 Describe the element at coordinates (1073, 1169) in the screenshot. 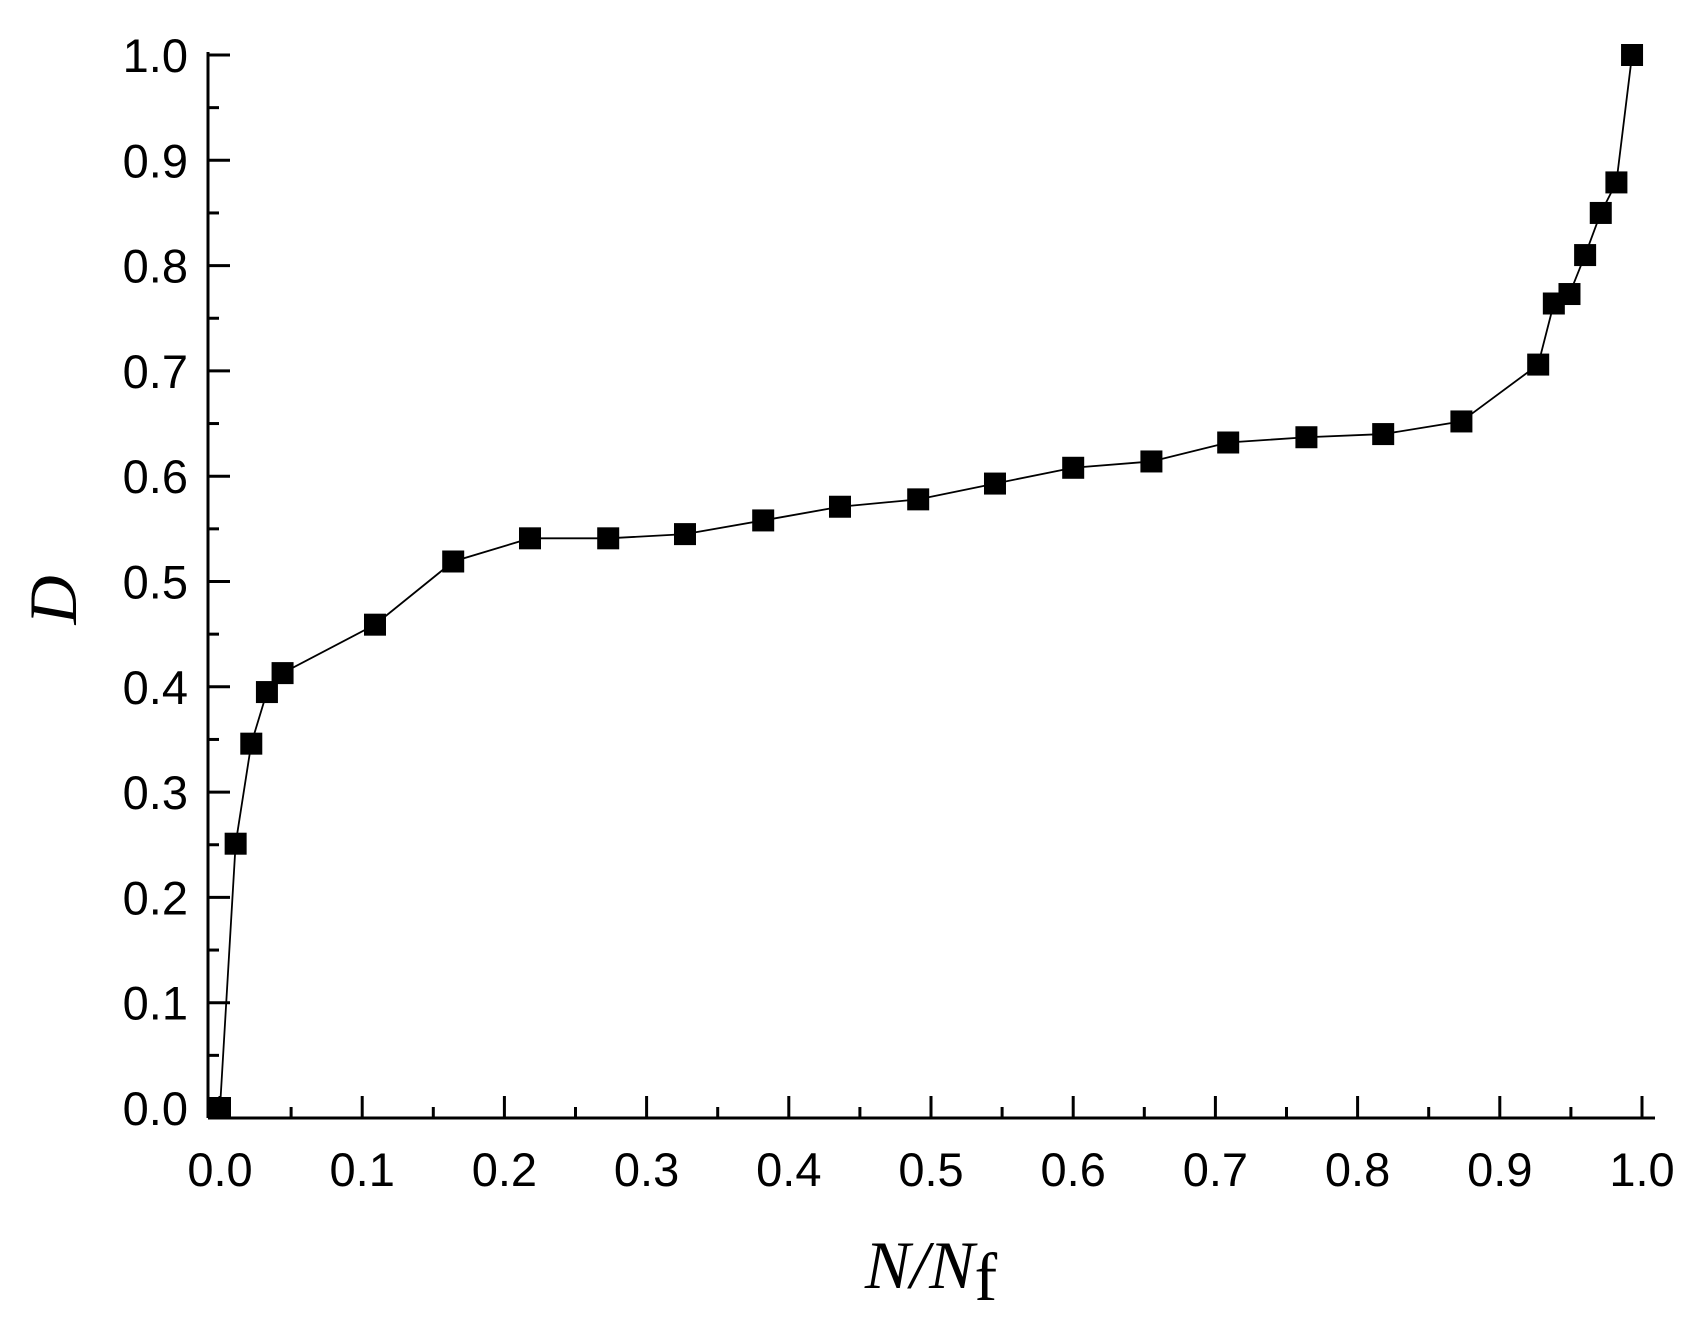

I see `x-tick-label: 0.6` at that location.